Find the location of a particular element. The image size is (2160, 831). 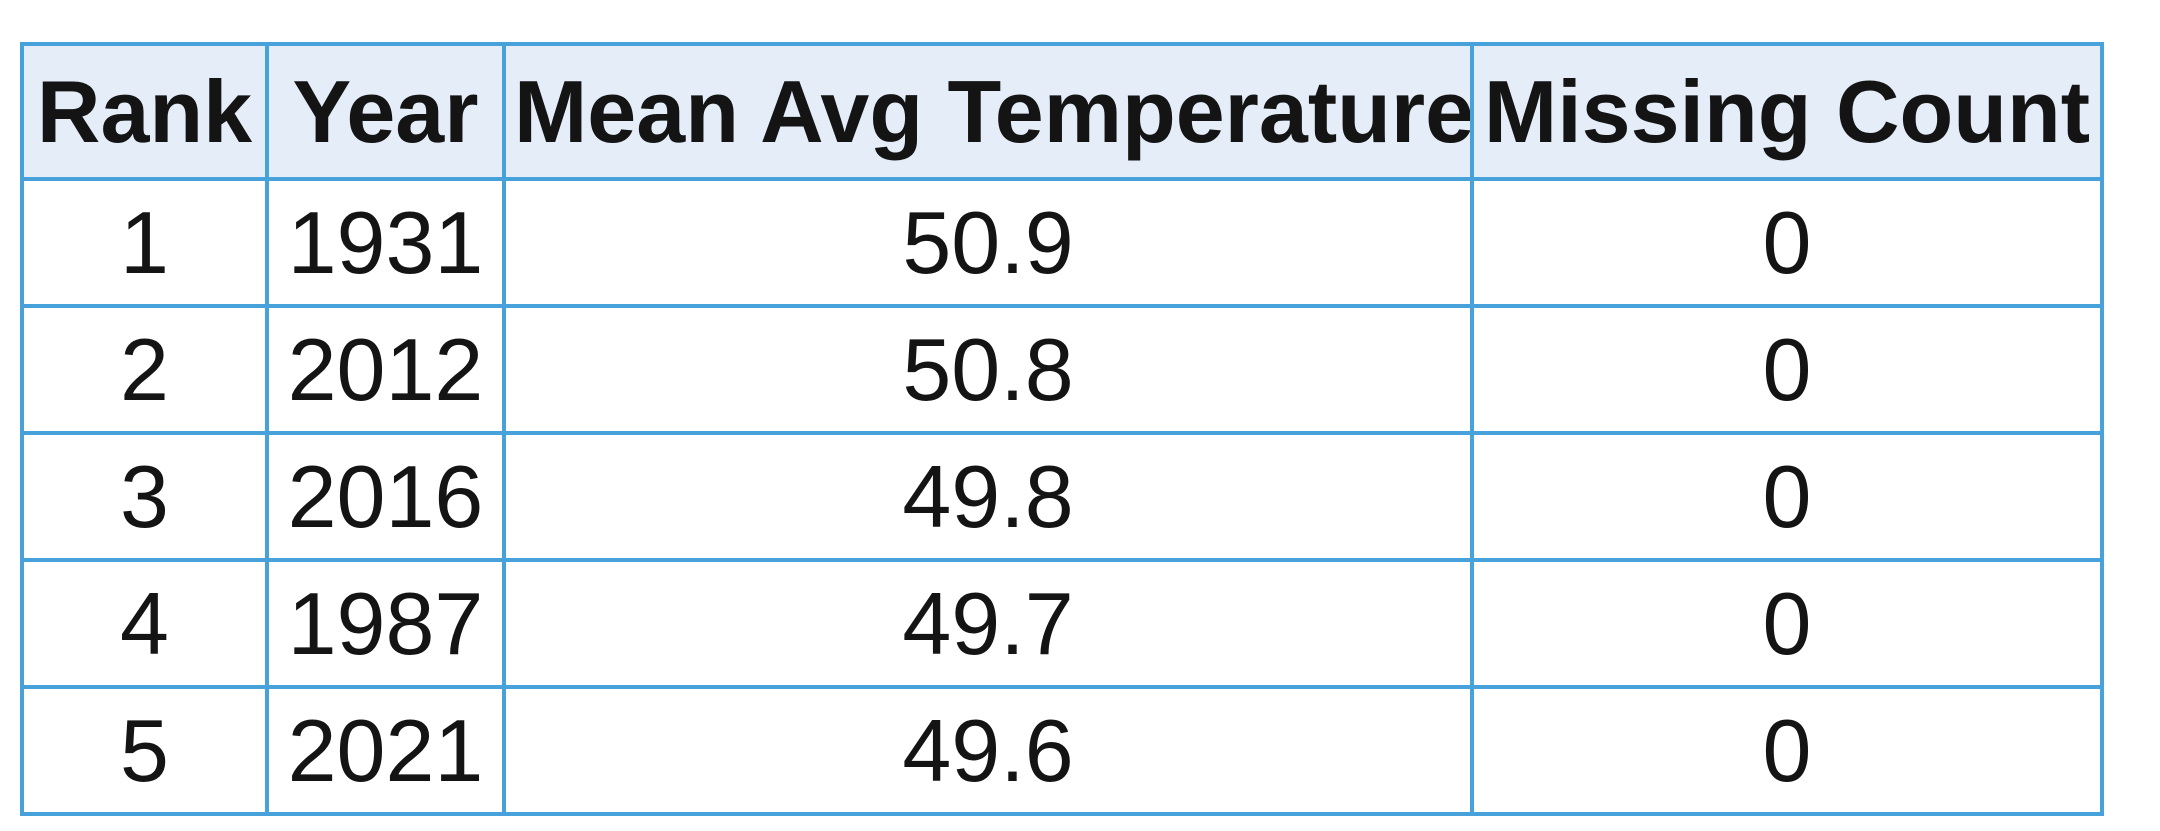

cell-rank: 5 is located at coordinates (144, 750).